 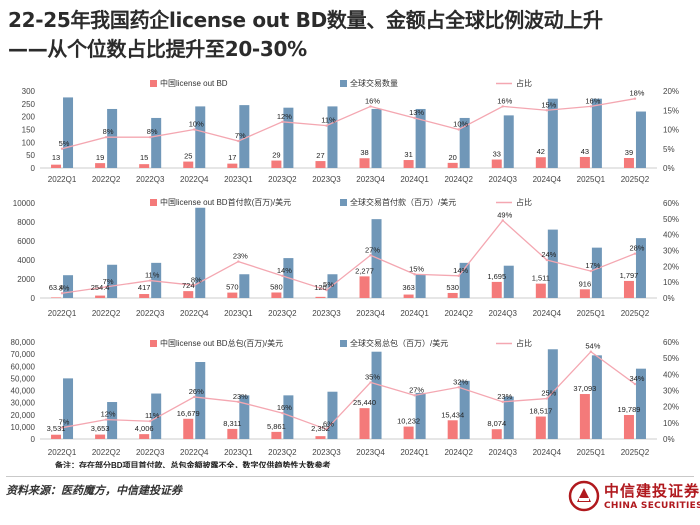 What do you see at coordinates (503, 179) in the screenshot?
I see `x-tick-label: 2024Q3` at bounding box center [503, 179].